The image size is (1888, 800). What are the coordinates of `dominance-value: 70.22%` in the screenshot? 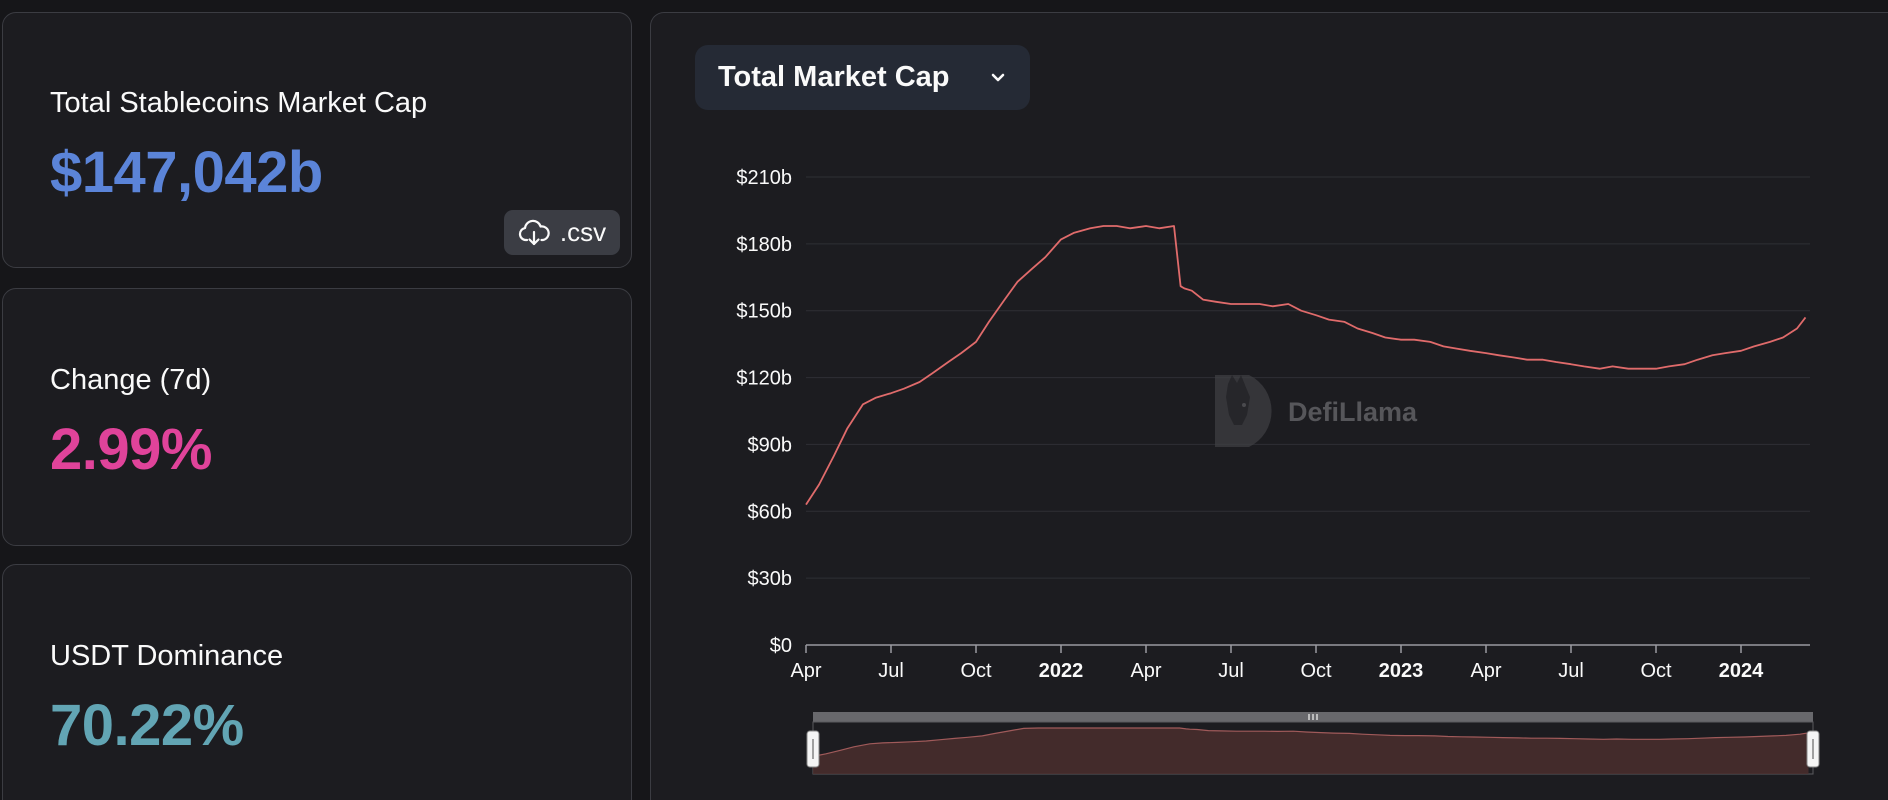 It's located at (147, 725).